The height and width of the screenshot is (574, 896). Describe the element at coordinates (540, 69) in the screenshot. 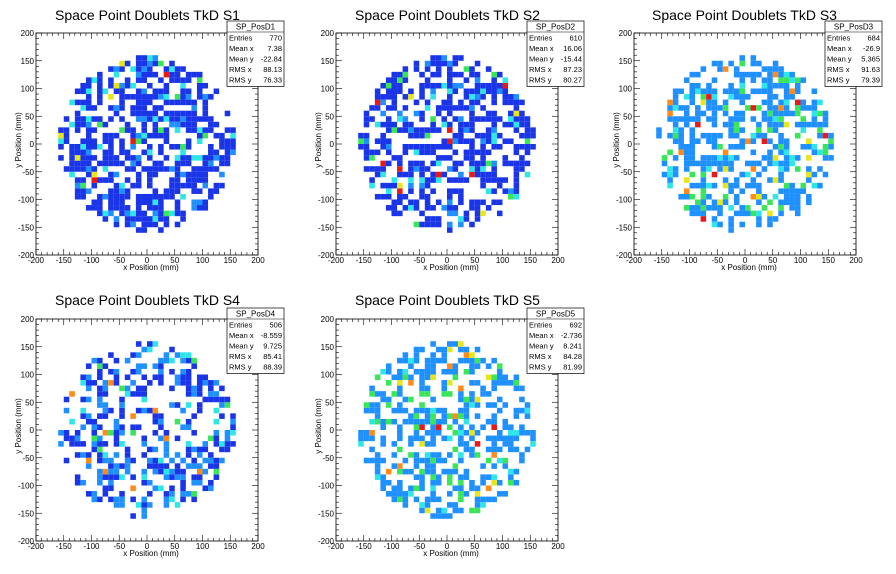

I see `stats-row-label: RMS x` at that location.